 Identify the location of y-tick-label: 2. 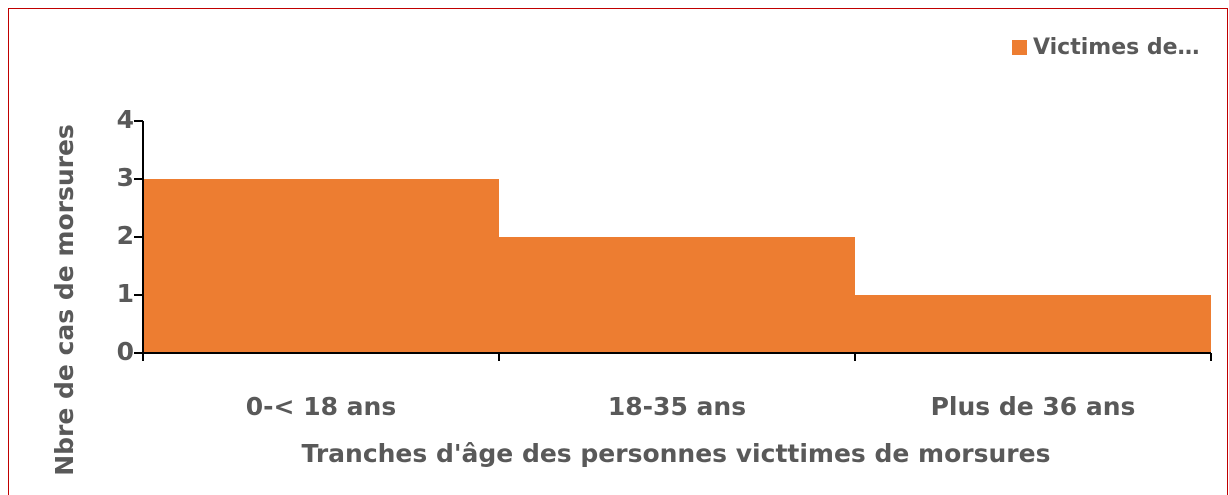
(125, 235).